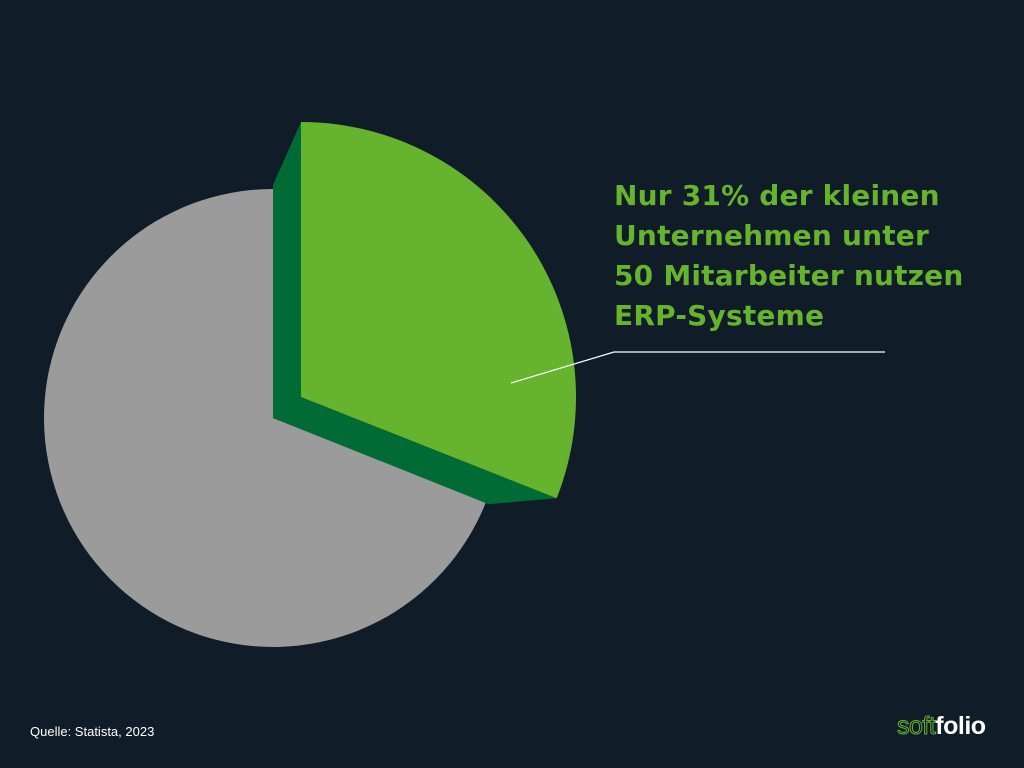 The height and width of the screenshot is (768, 1024). What do you see at coordinates (960, 726) in the screenshot?
I see `logo-part-folio: folio` at bounding box center [960, 726].